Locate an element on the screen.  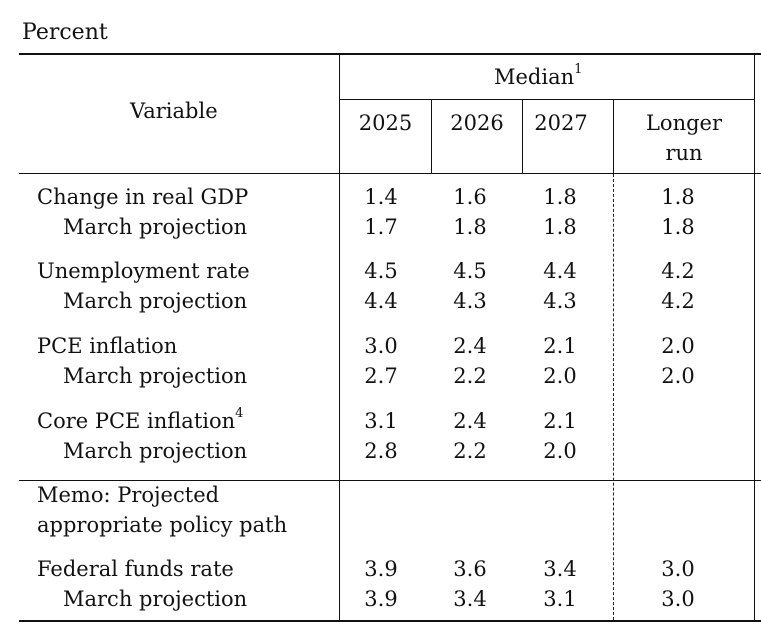
bottom-rule is located at coordinates (390, 621).